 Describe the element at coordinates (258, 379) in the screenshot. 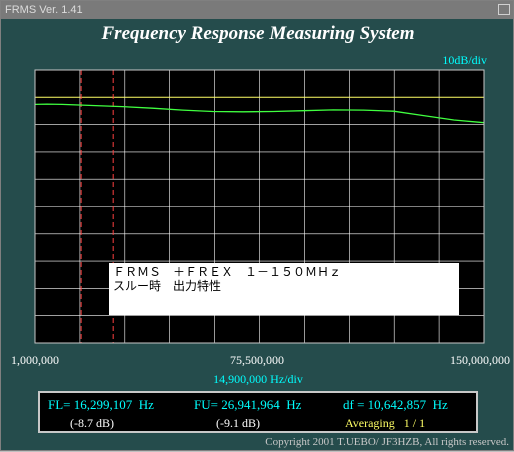

I see `x-scale-label: 14,900,000 Hz/div` at that location.